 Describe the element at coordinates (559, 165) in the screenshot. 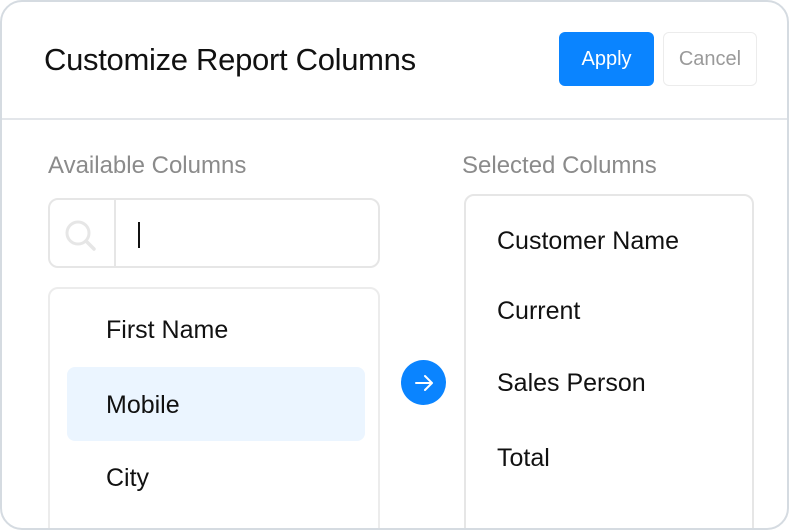

I see `selected-columns-label: Selected Columns` at that location.